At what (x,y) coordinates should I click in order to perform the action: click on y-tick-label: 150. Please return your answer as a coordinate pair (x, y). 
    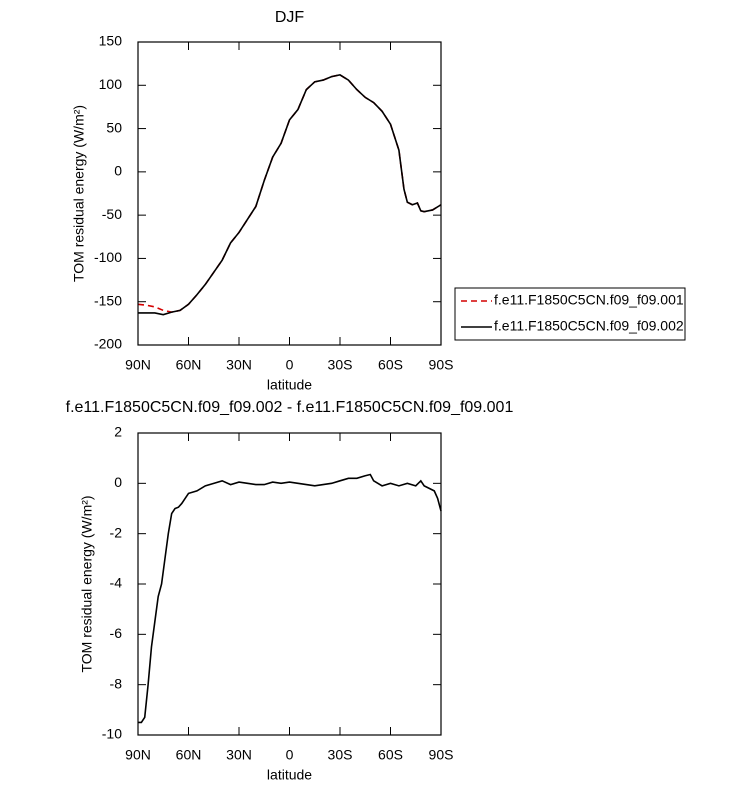
    Looking at the image, I should click on (111, 41).